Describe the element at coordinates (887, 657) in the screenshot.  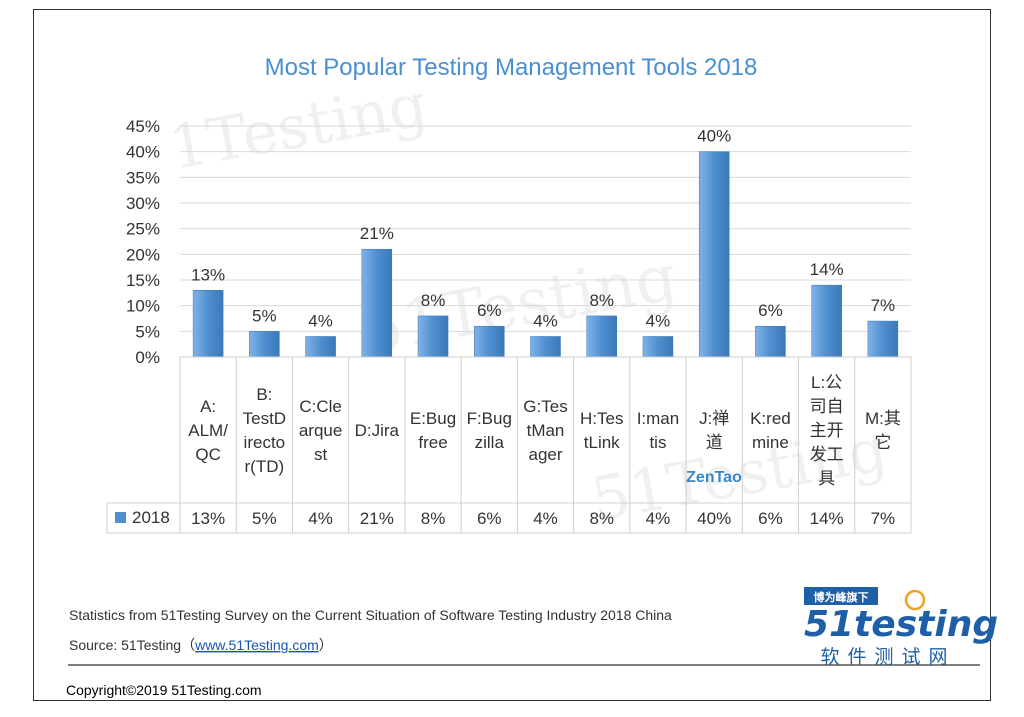
I see `logo-subtitle: 软件测试网` at that location.